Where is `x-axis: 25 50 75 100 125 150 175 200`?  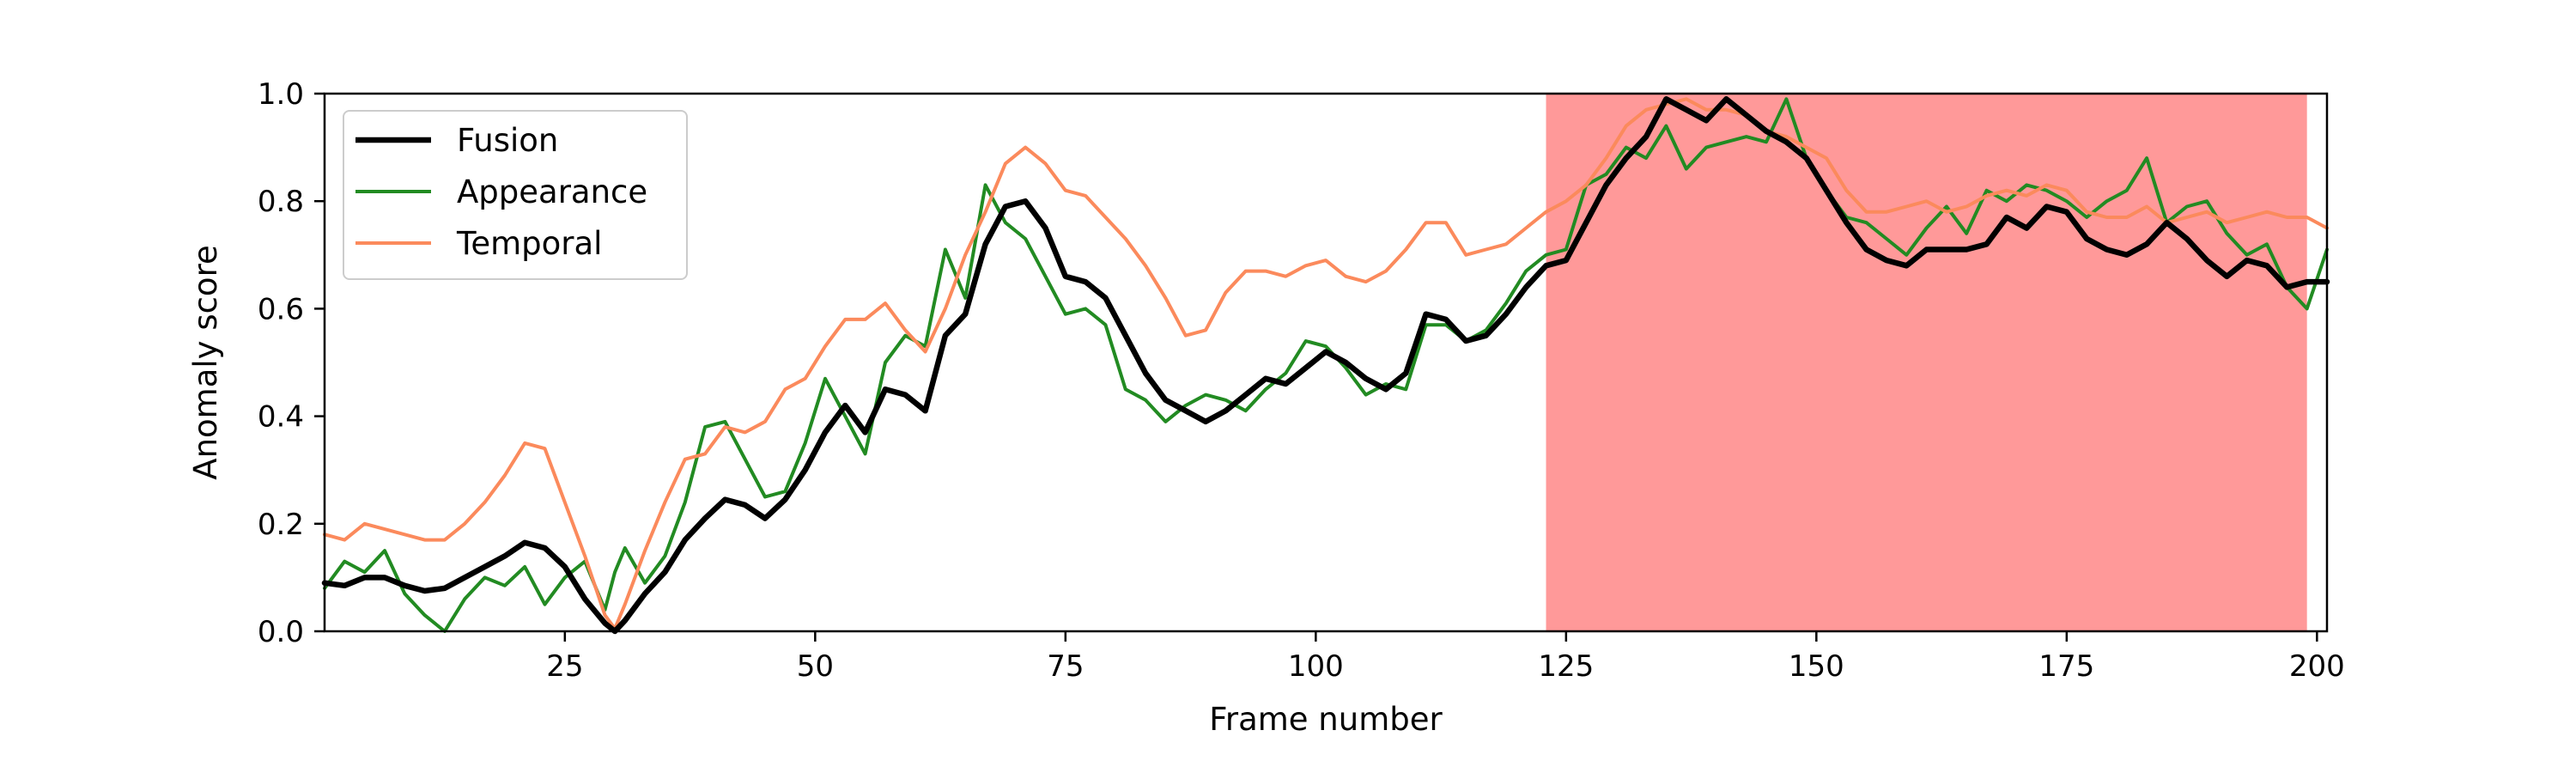 x-axis: 25 50 75 100 125 150 175 200 is located at coordinates (1445, 657).